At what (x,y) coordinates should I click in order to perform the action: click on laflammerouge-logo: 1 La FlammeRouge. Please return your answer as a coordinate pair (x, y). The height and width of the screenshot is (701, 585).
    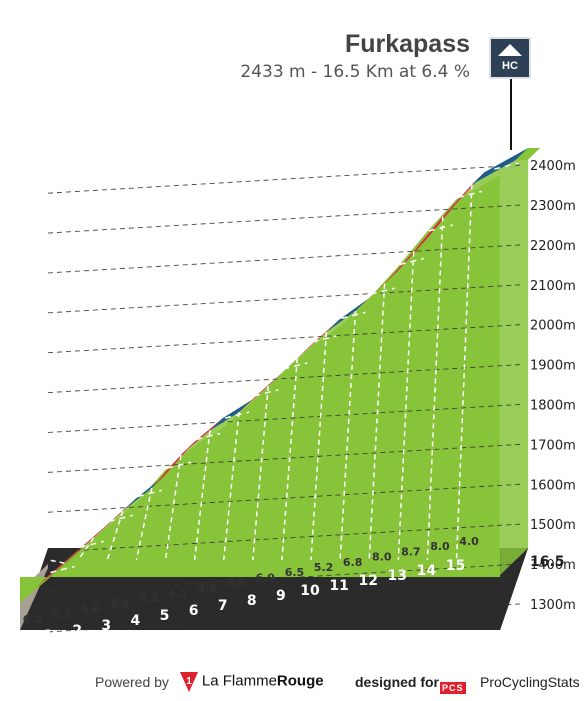
    Looking at the image, I should click on (252, 682).